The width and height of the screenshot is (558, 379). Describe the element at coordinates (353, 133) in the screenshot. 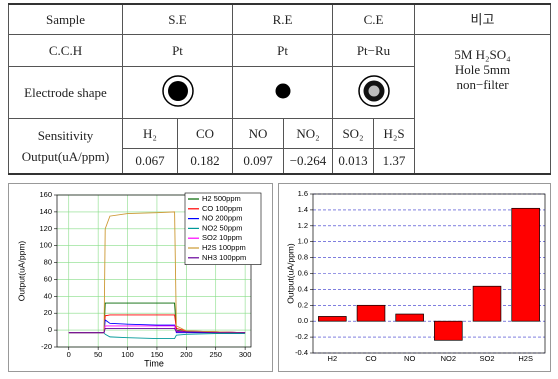

I see `gas-cell: SO₂` at that location.